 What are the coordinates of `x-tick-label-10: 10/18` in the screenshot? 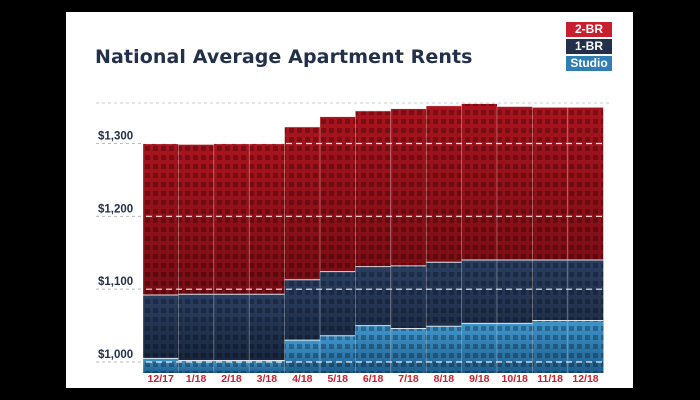 It's located at (515, 379).